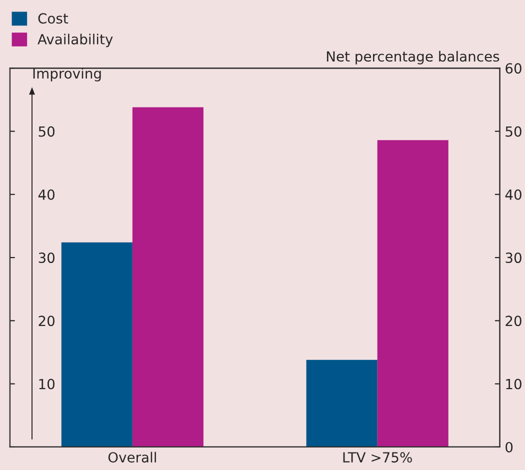 The image size is (525, 470). I want to click on x-tick-label: LTV >75%, so click(377, 457).